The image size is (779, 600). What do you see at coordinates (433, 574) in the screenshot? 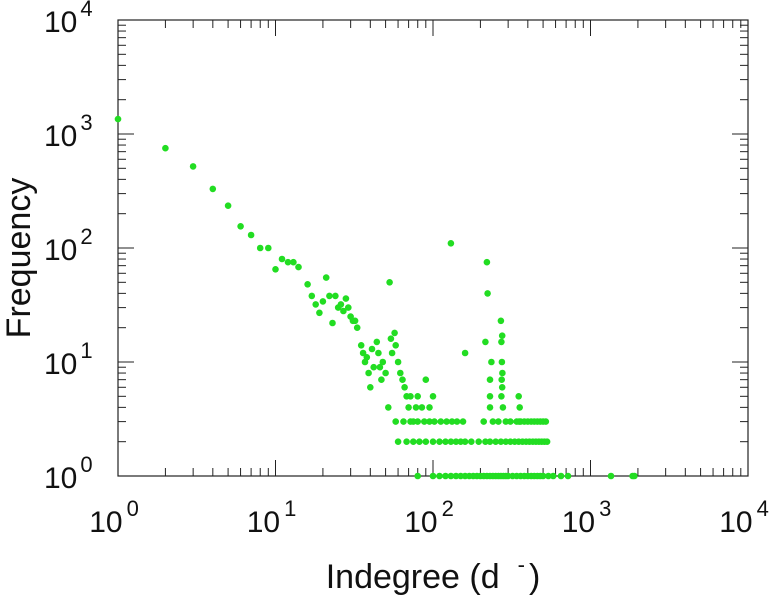
I see `x-axis-label: Indegree (d -)` at bounding box center [433, 574].